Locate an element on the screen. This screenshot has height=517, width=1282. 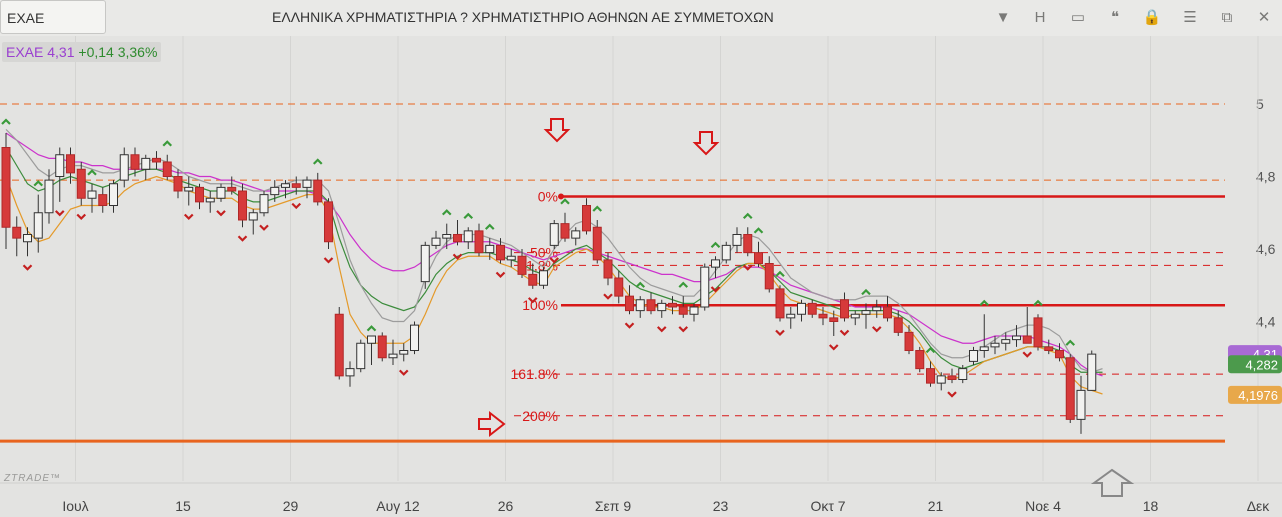
y-tick-label: 4,4 is located at coordinates (1266, 322).